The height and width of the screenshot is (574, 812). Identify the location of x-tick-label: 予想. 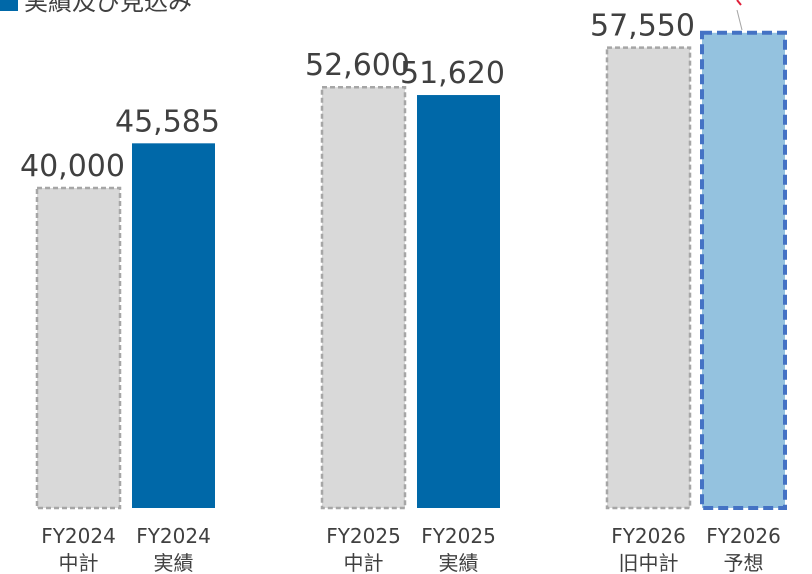
(744, 562).